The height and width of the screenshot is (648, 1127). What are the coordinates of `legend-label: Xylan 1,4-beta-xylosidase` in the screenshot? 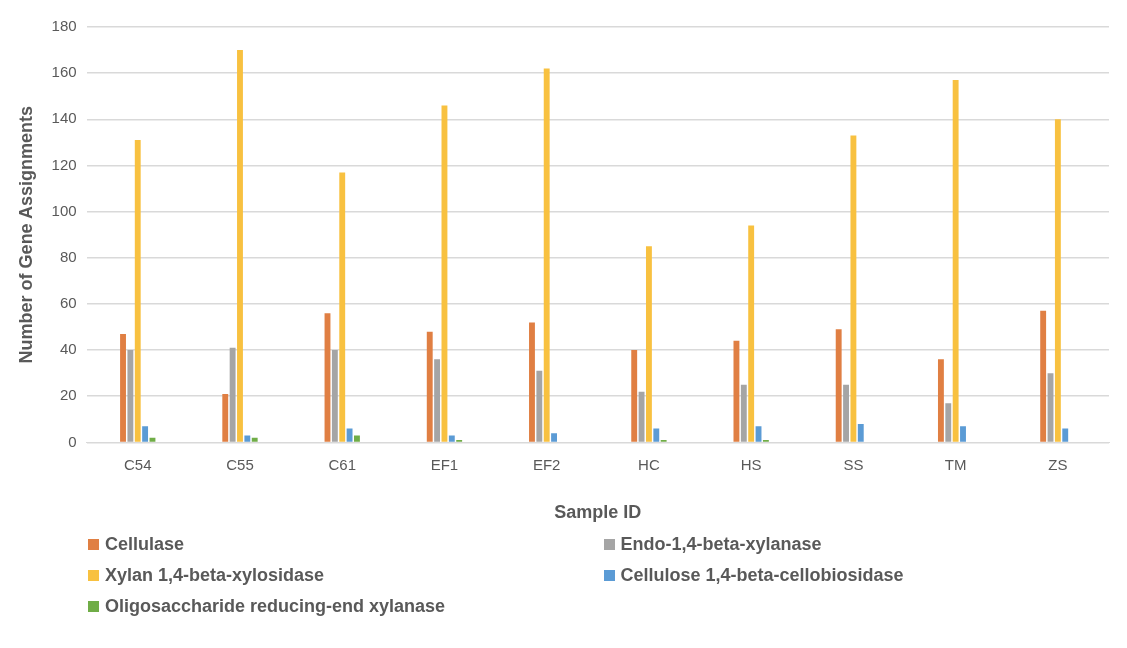 It's located at (215, 575).